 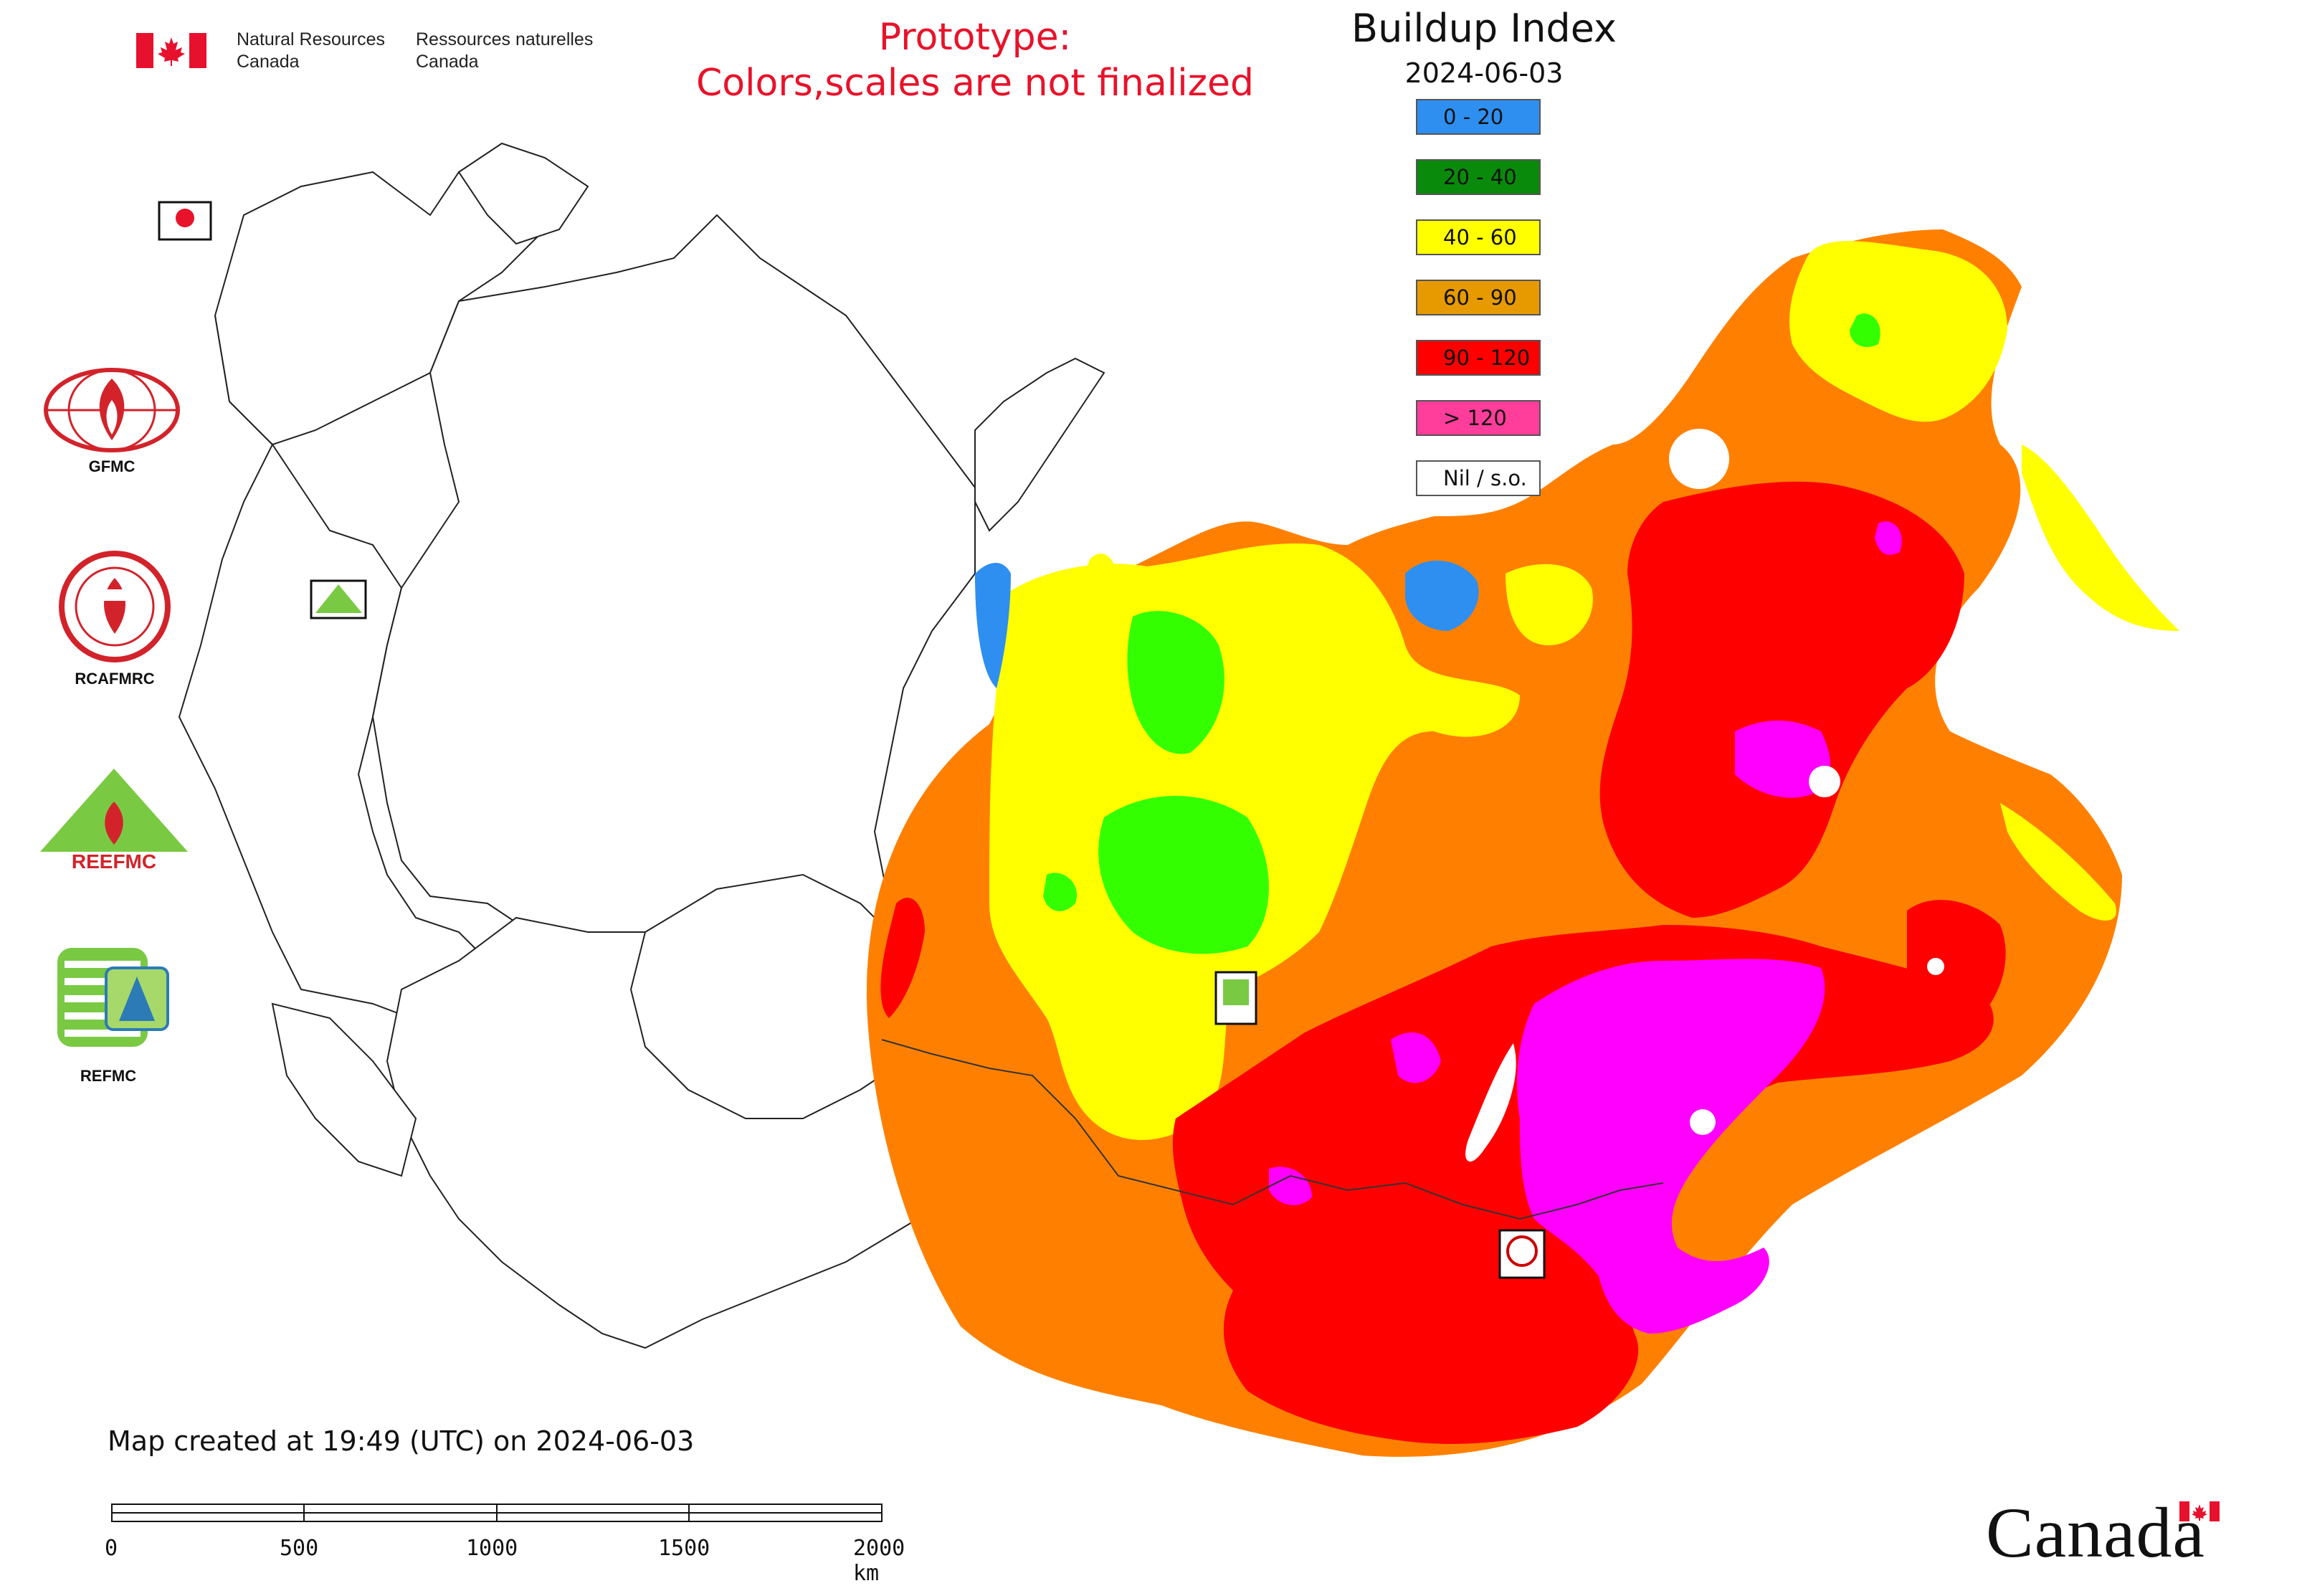 I want to click on legend-item-nil: Nil / s.o., so click(x=1478, y=478).